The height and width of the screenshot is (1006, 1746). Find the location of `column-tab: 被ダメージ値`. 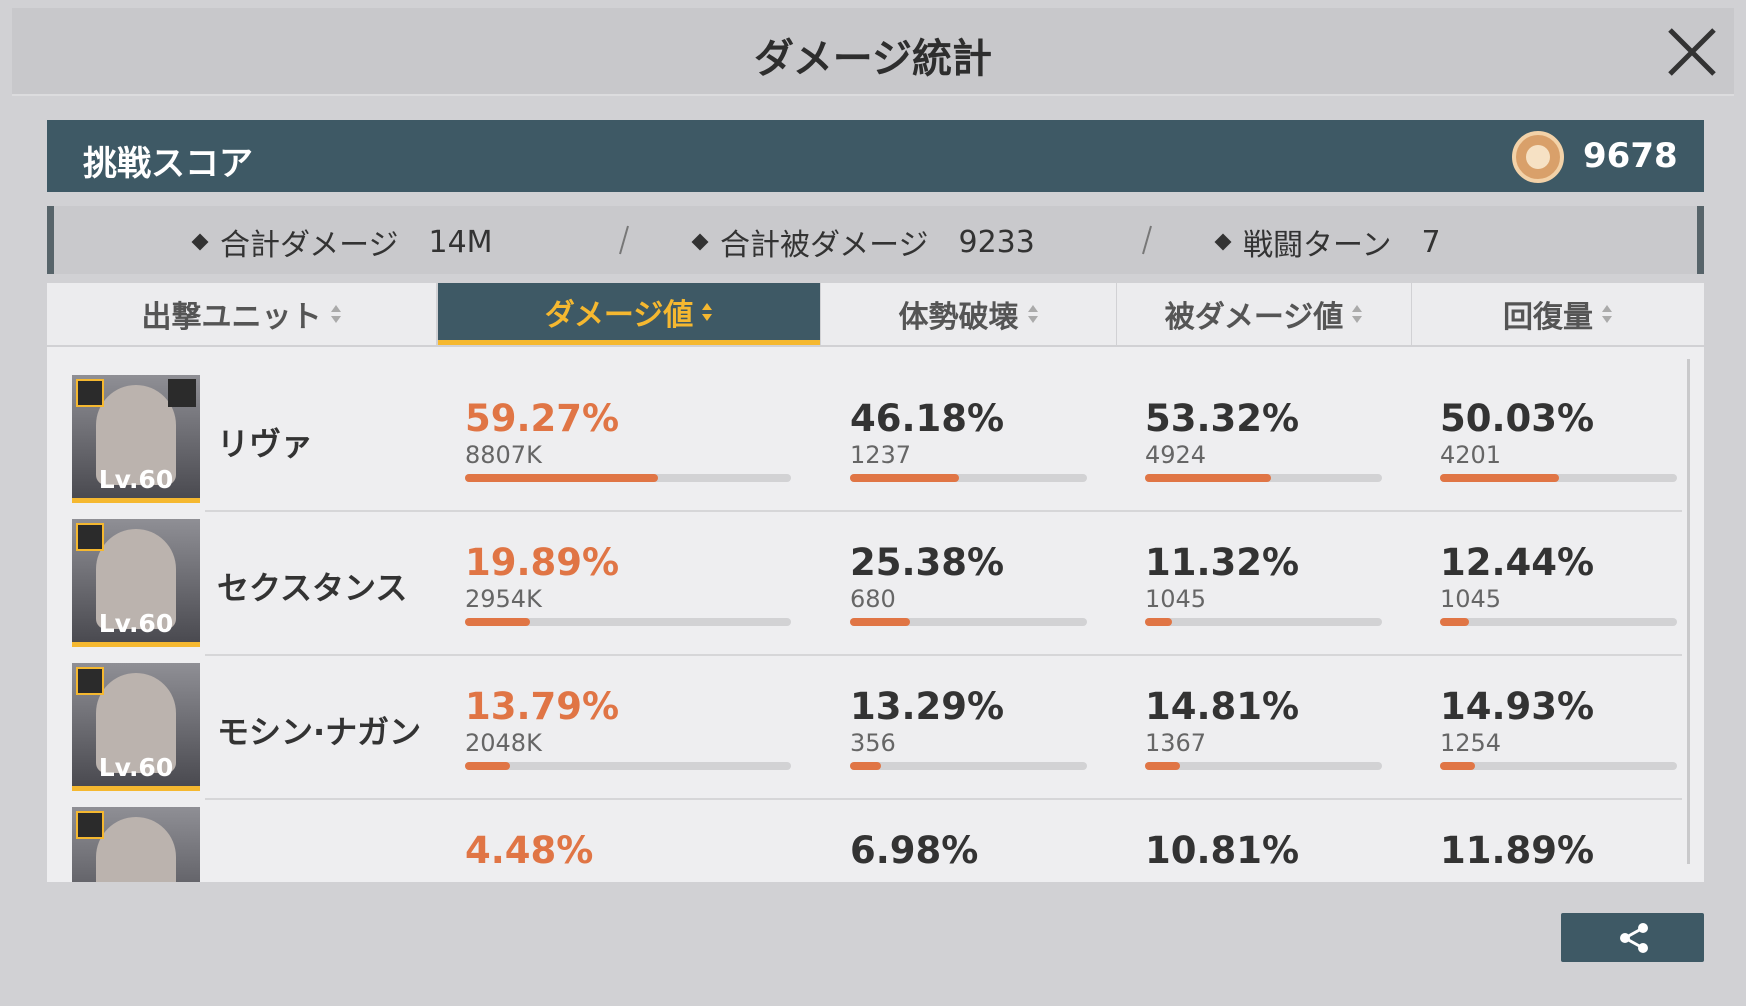

column-tab: 被ダメージ値 is located at coordinates (1264, 314).